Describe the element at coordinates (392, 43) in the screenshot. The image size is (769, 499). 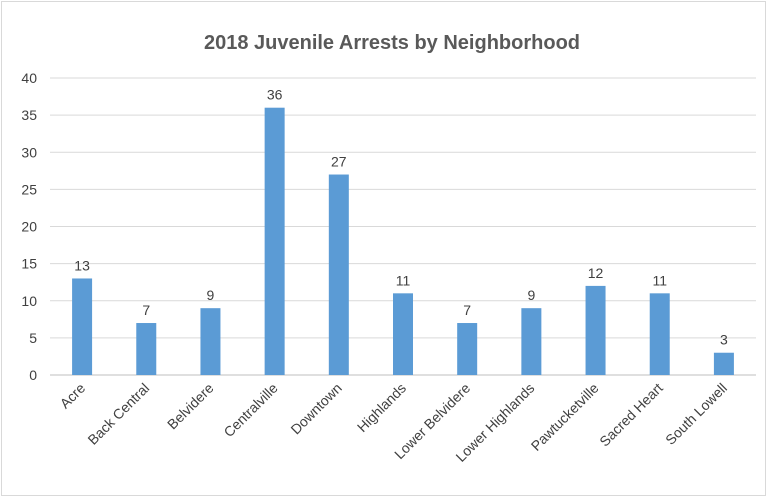
I see `chart-title: 2018 Juvenile Arrests by Neighborhood` at that location.